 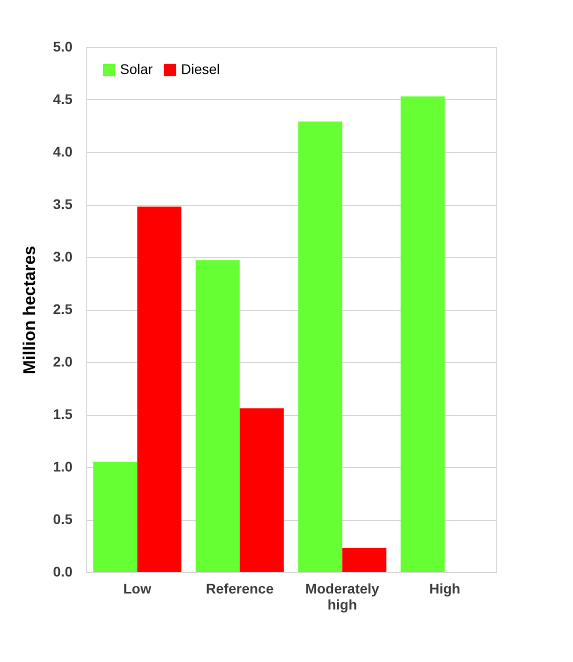 I want to click on x-tick-label: Low, so click(x=137, y=588).